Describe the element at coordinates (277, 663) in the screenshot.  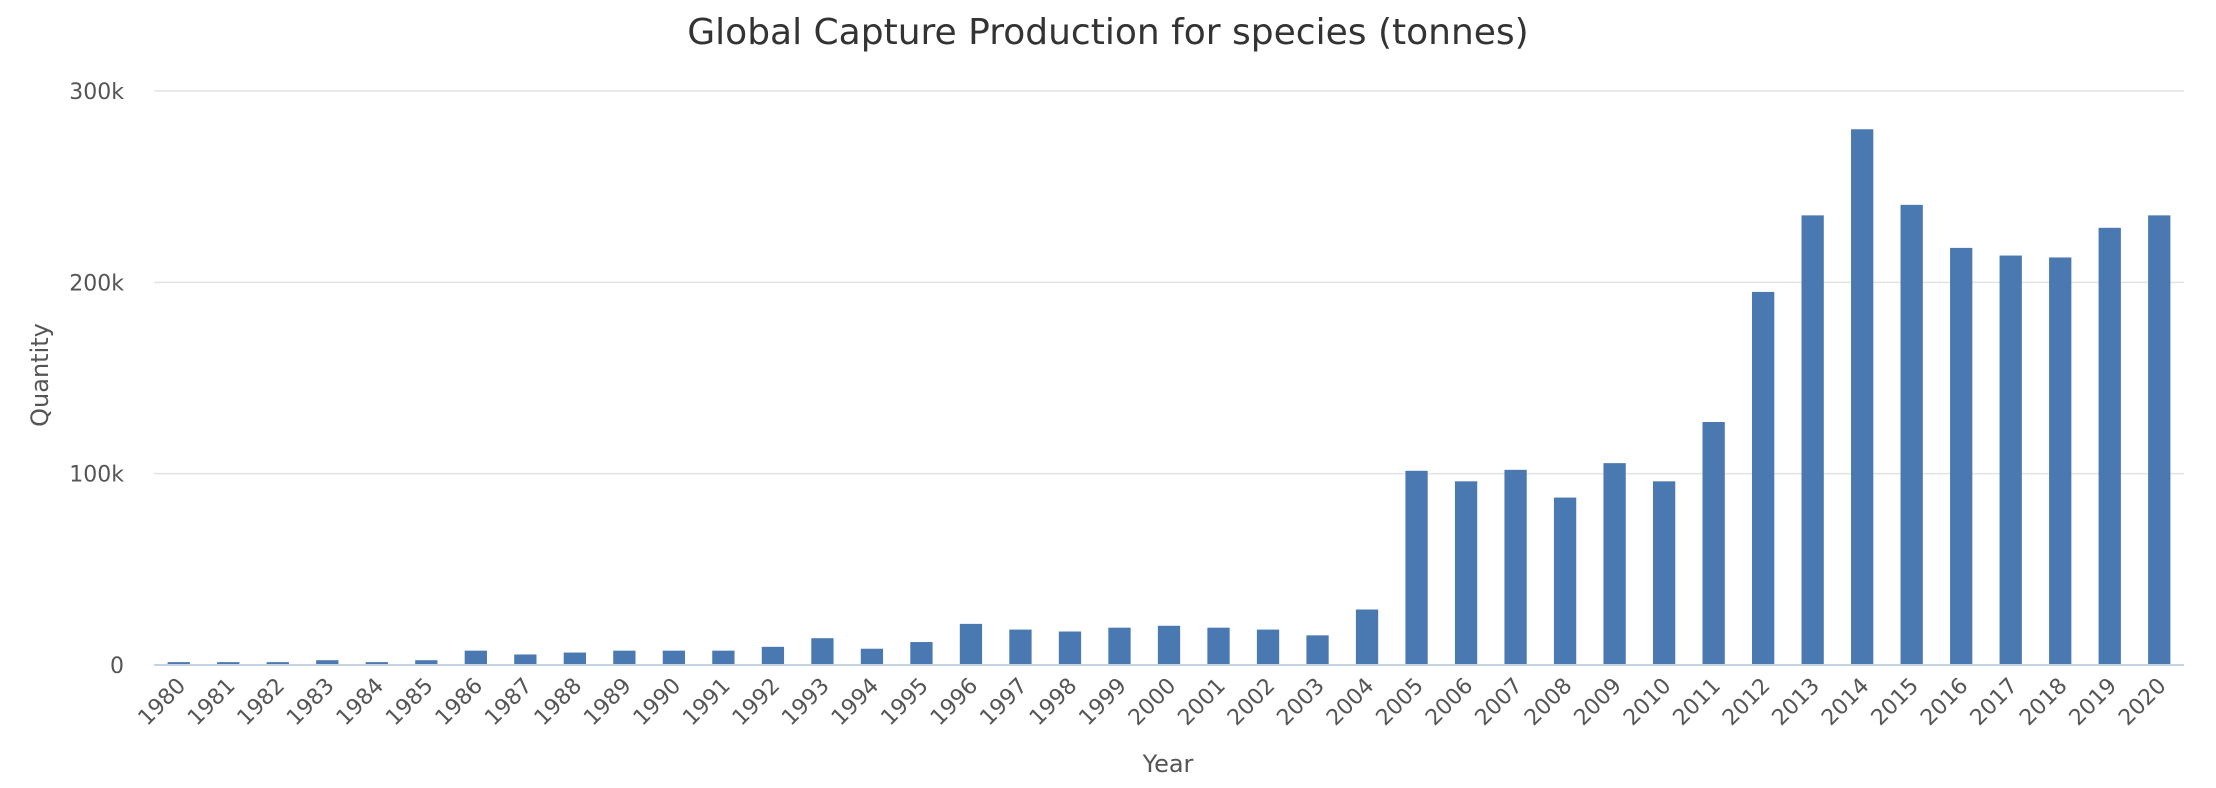
I see `bar-1982` at that location.